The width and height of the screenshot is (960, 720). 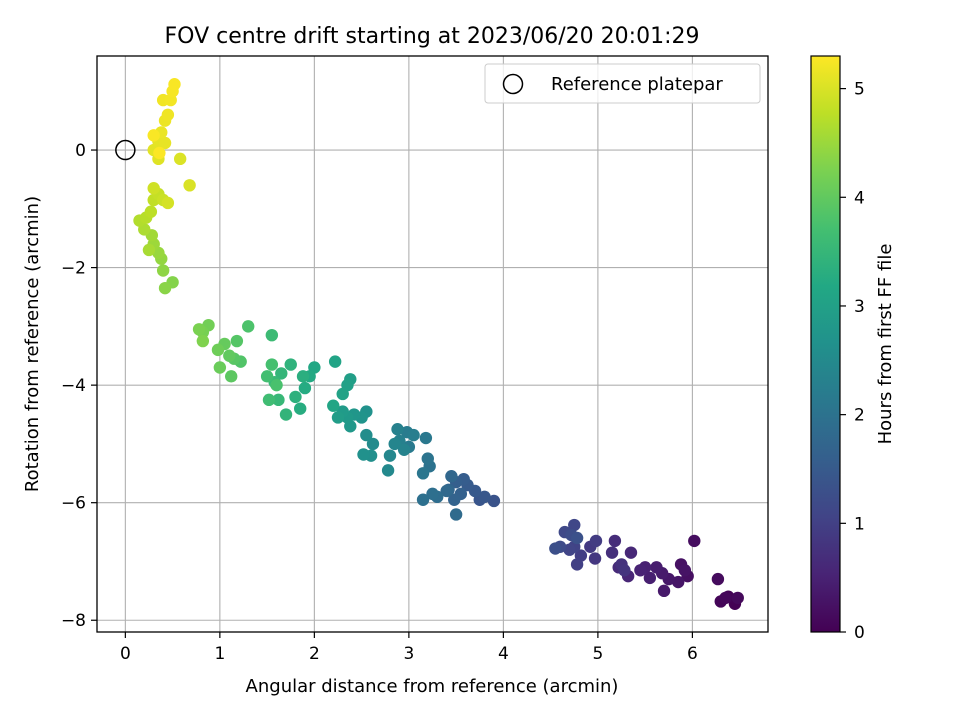 I want to click on y-tick-label: −2, so click(x=73, y=269).